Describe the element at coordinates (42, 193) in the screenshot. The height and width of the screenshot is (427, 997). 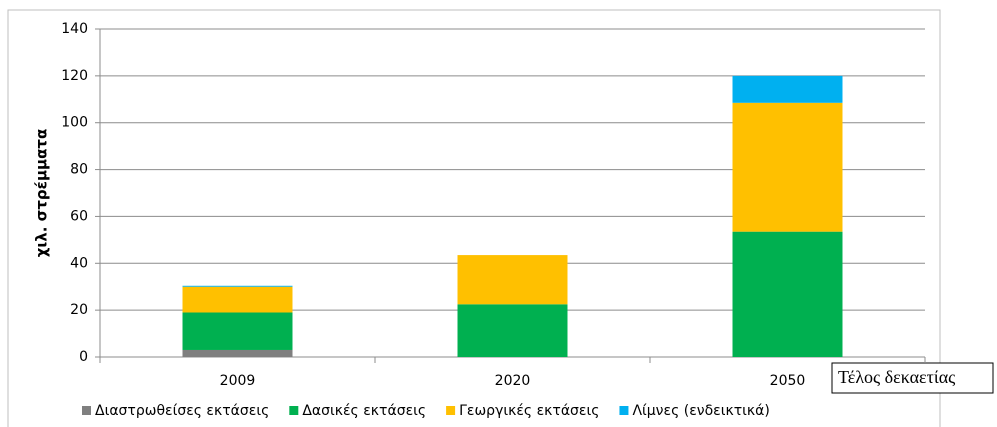
I see `y-axis-label: χιλ. στρέμματα` at that location.